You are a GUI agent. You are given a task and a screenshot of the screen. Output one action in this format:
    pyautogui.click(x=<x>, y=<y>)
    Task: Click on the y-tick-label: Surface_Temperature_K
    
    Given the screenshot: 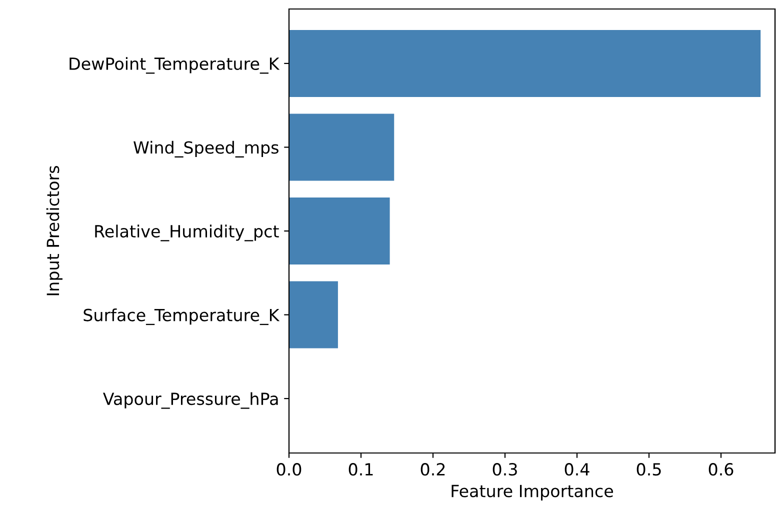 What is the action you would take?
    pyautogui.click(x=182, y=317)
    